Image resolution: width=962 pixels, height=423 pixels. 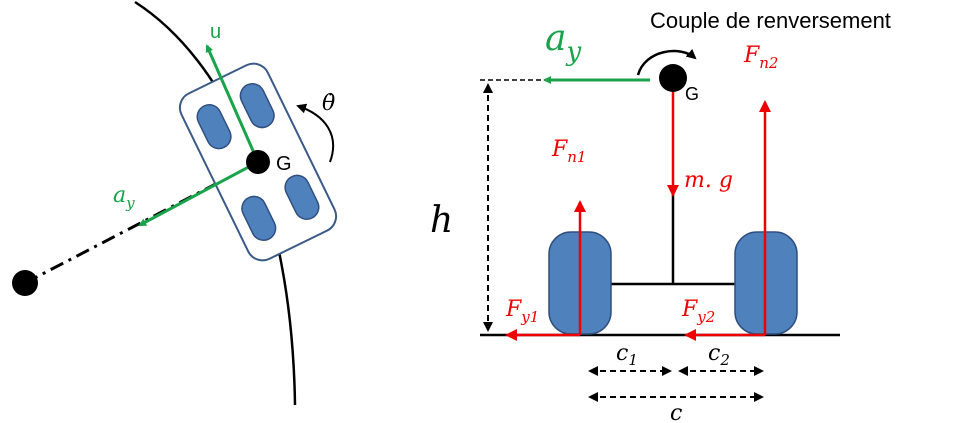 I want to click on label: u, so click(x=215, y=32).